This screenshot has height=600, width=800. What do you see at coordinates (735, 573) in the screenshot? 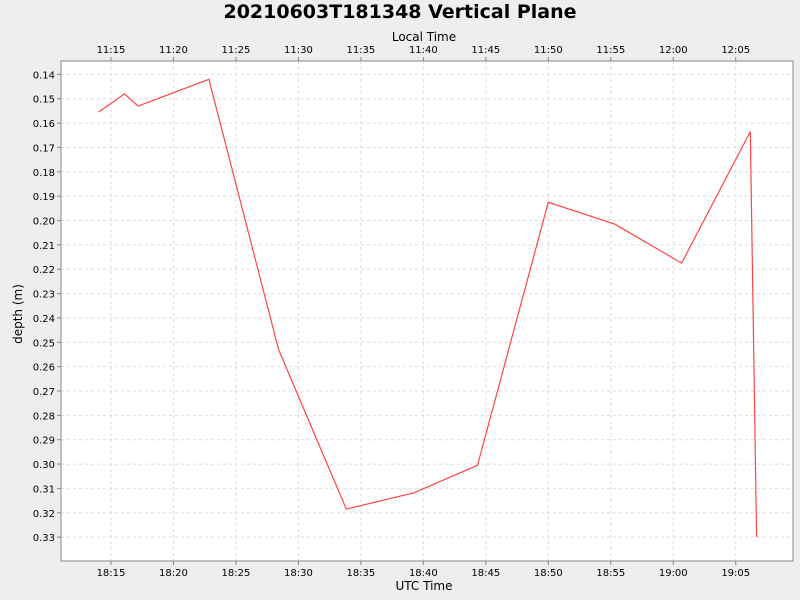
I see `x-tick-label: 19:05` at bounding box center [735, 573].